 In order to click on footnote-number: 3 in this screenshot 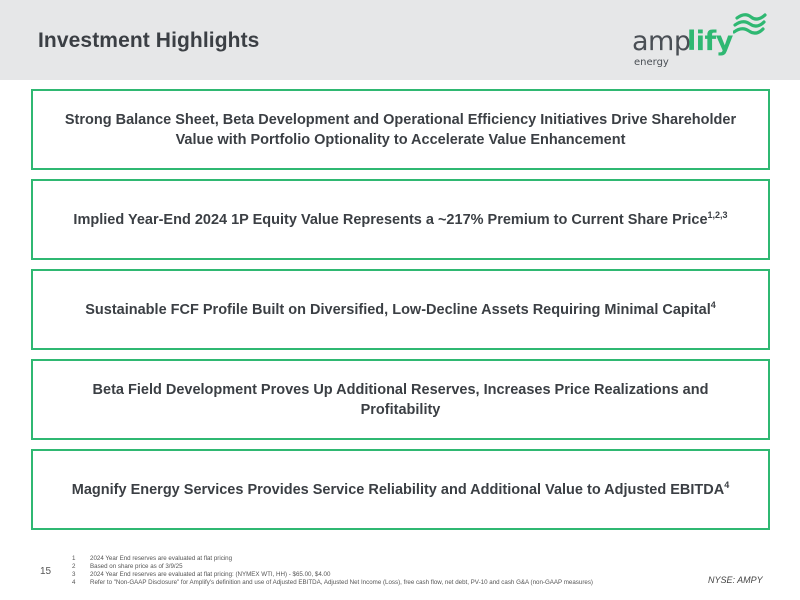, I will do `click(74, 574)`.